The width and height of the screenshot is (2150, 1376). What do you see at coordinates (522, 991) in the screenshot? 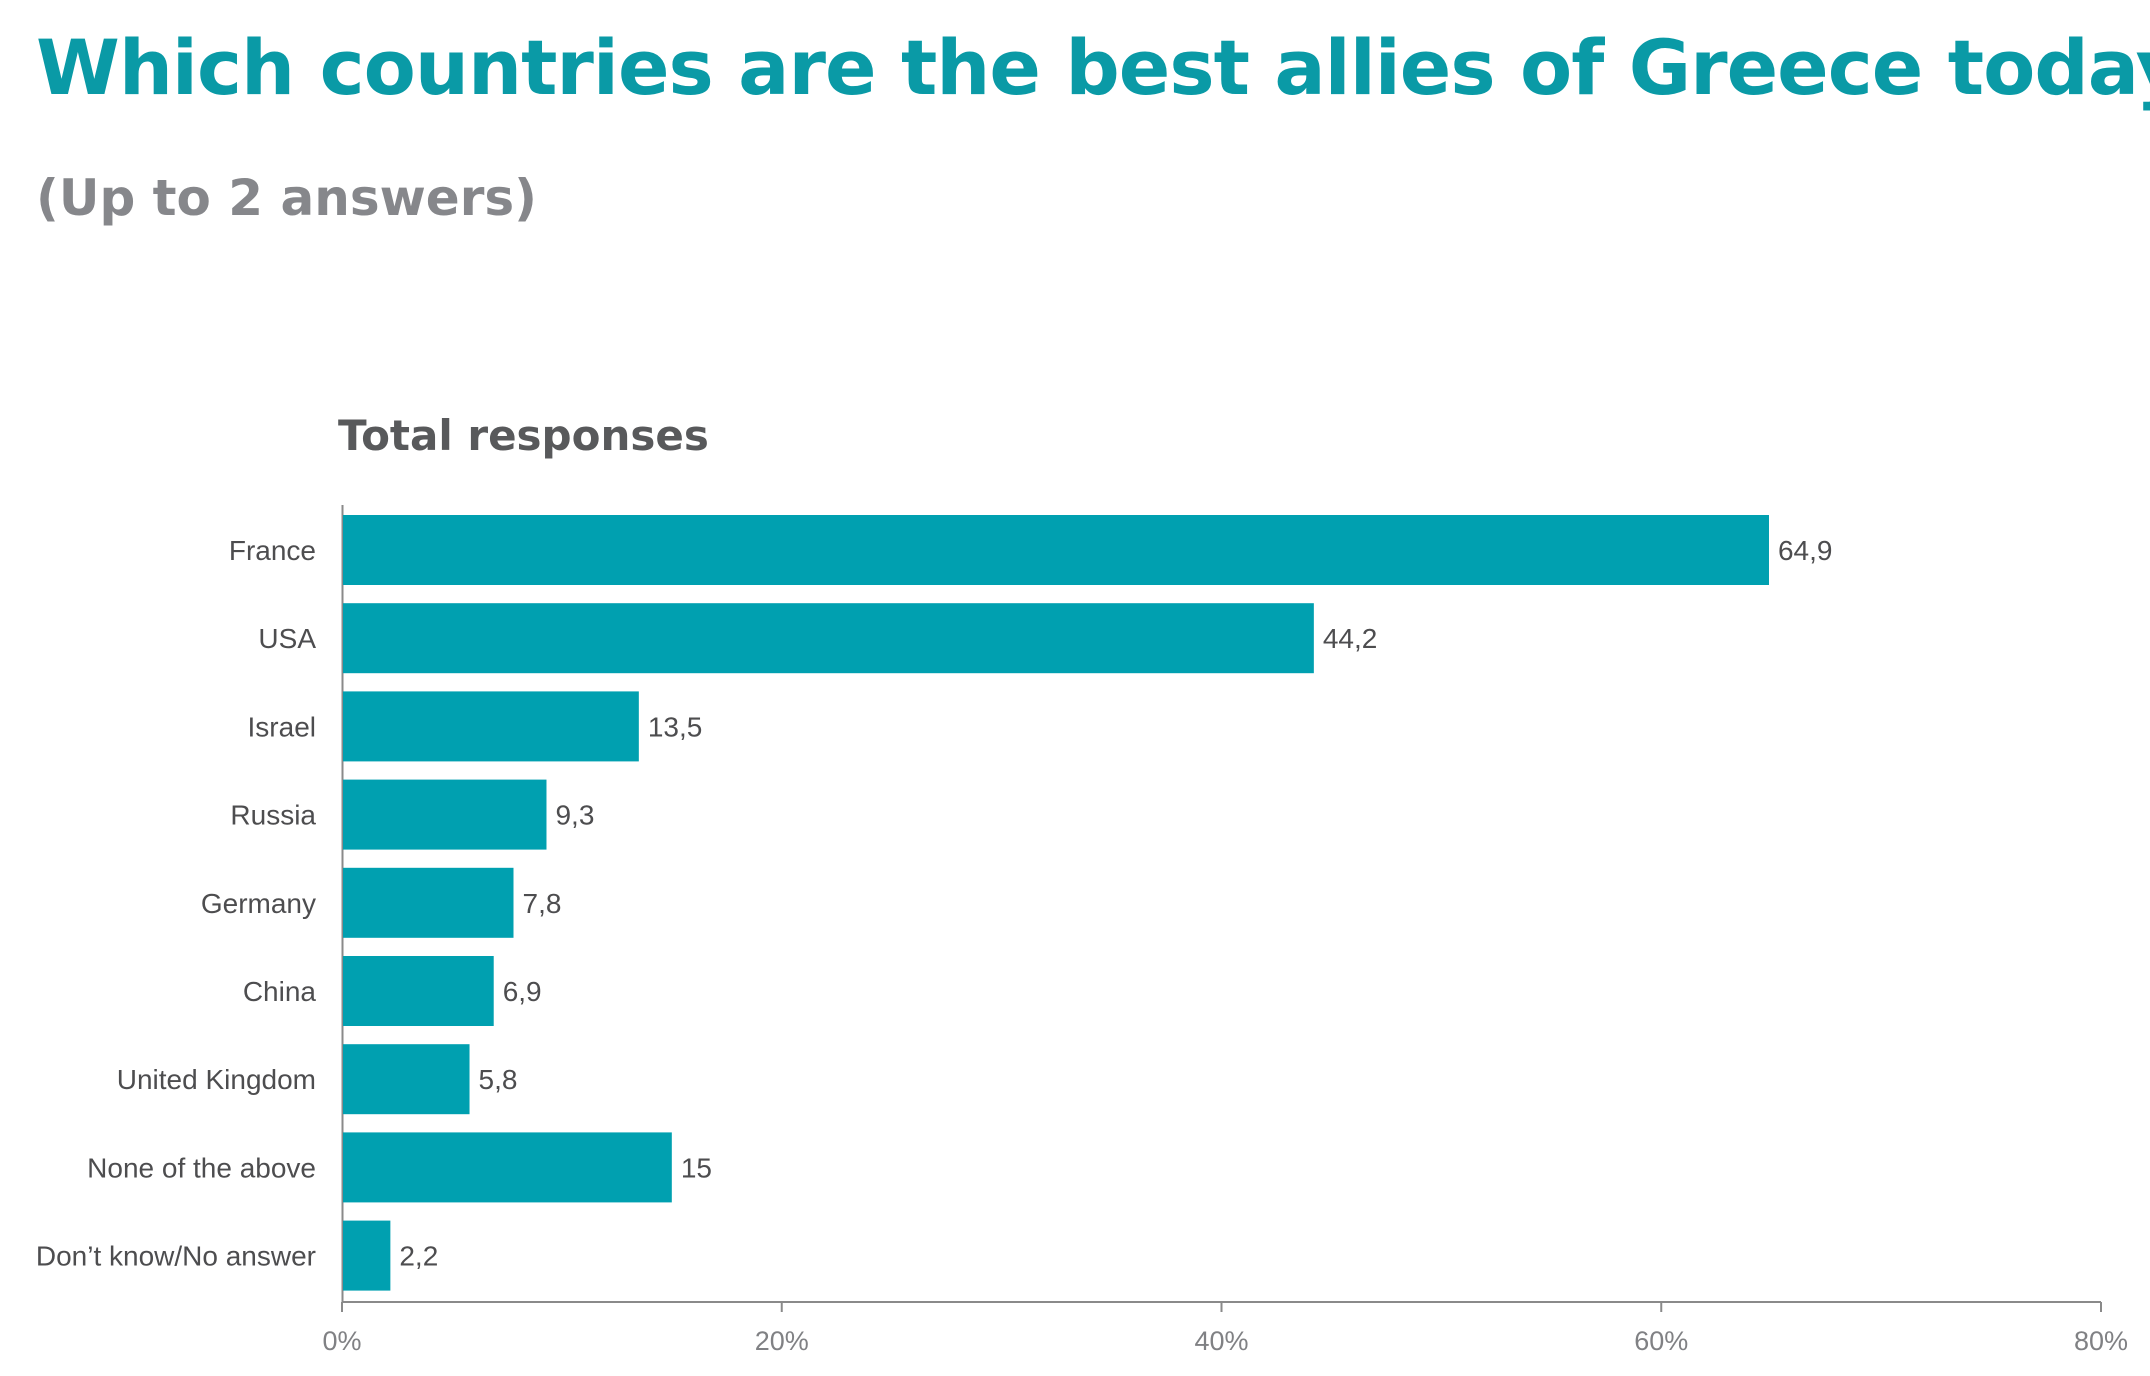
I see `data-label: 6,9` at bounding box center [522, 991].